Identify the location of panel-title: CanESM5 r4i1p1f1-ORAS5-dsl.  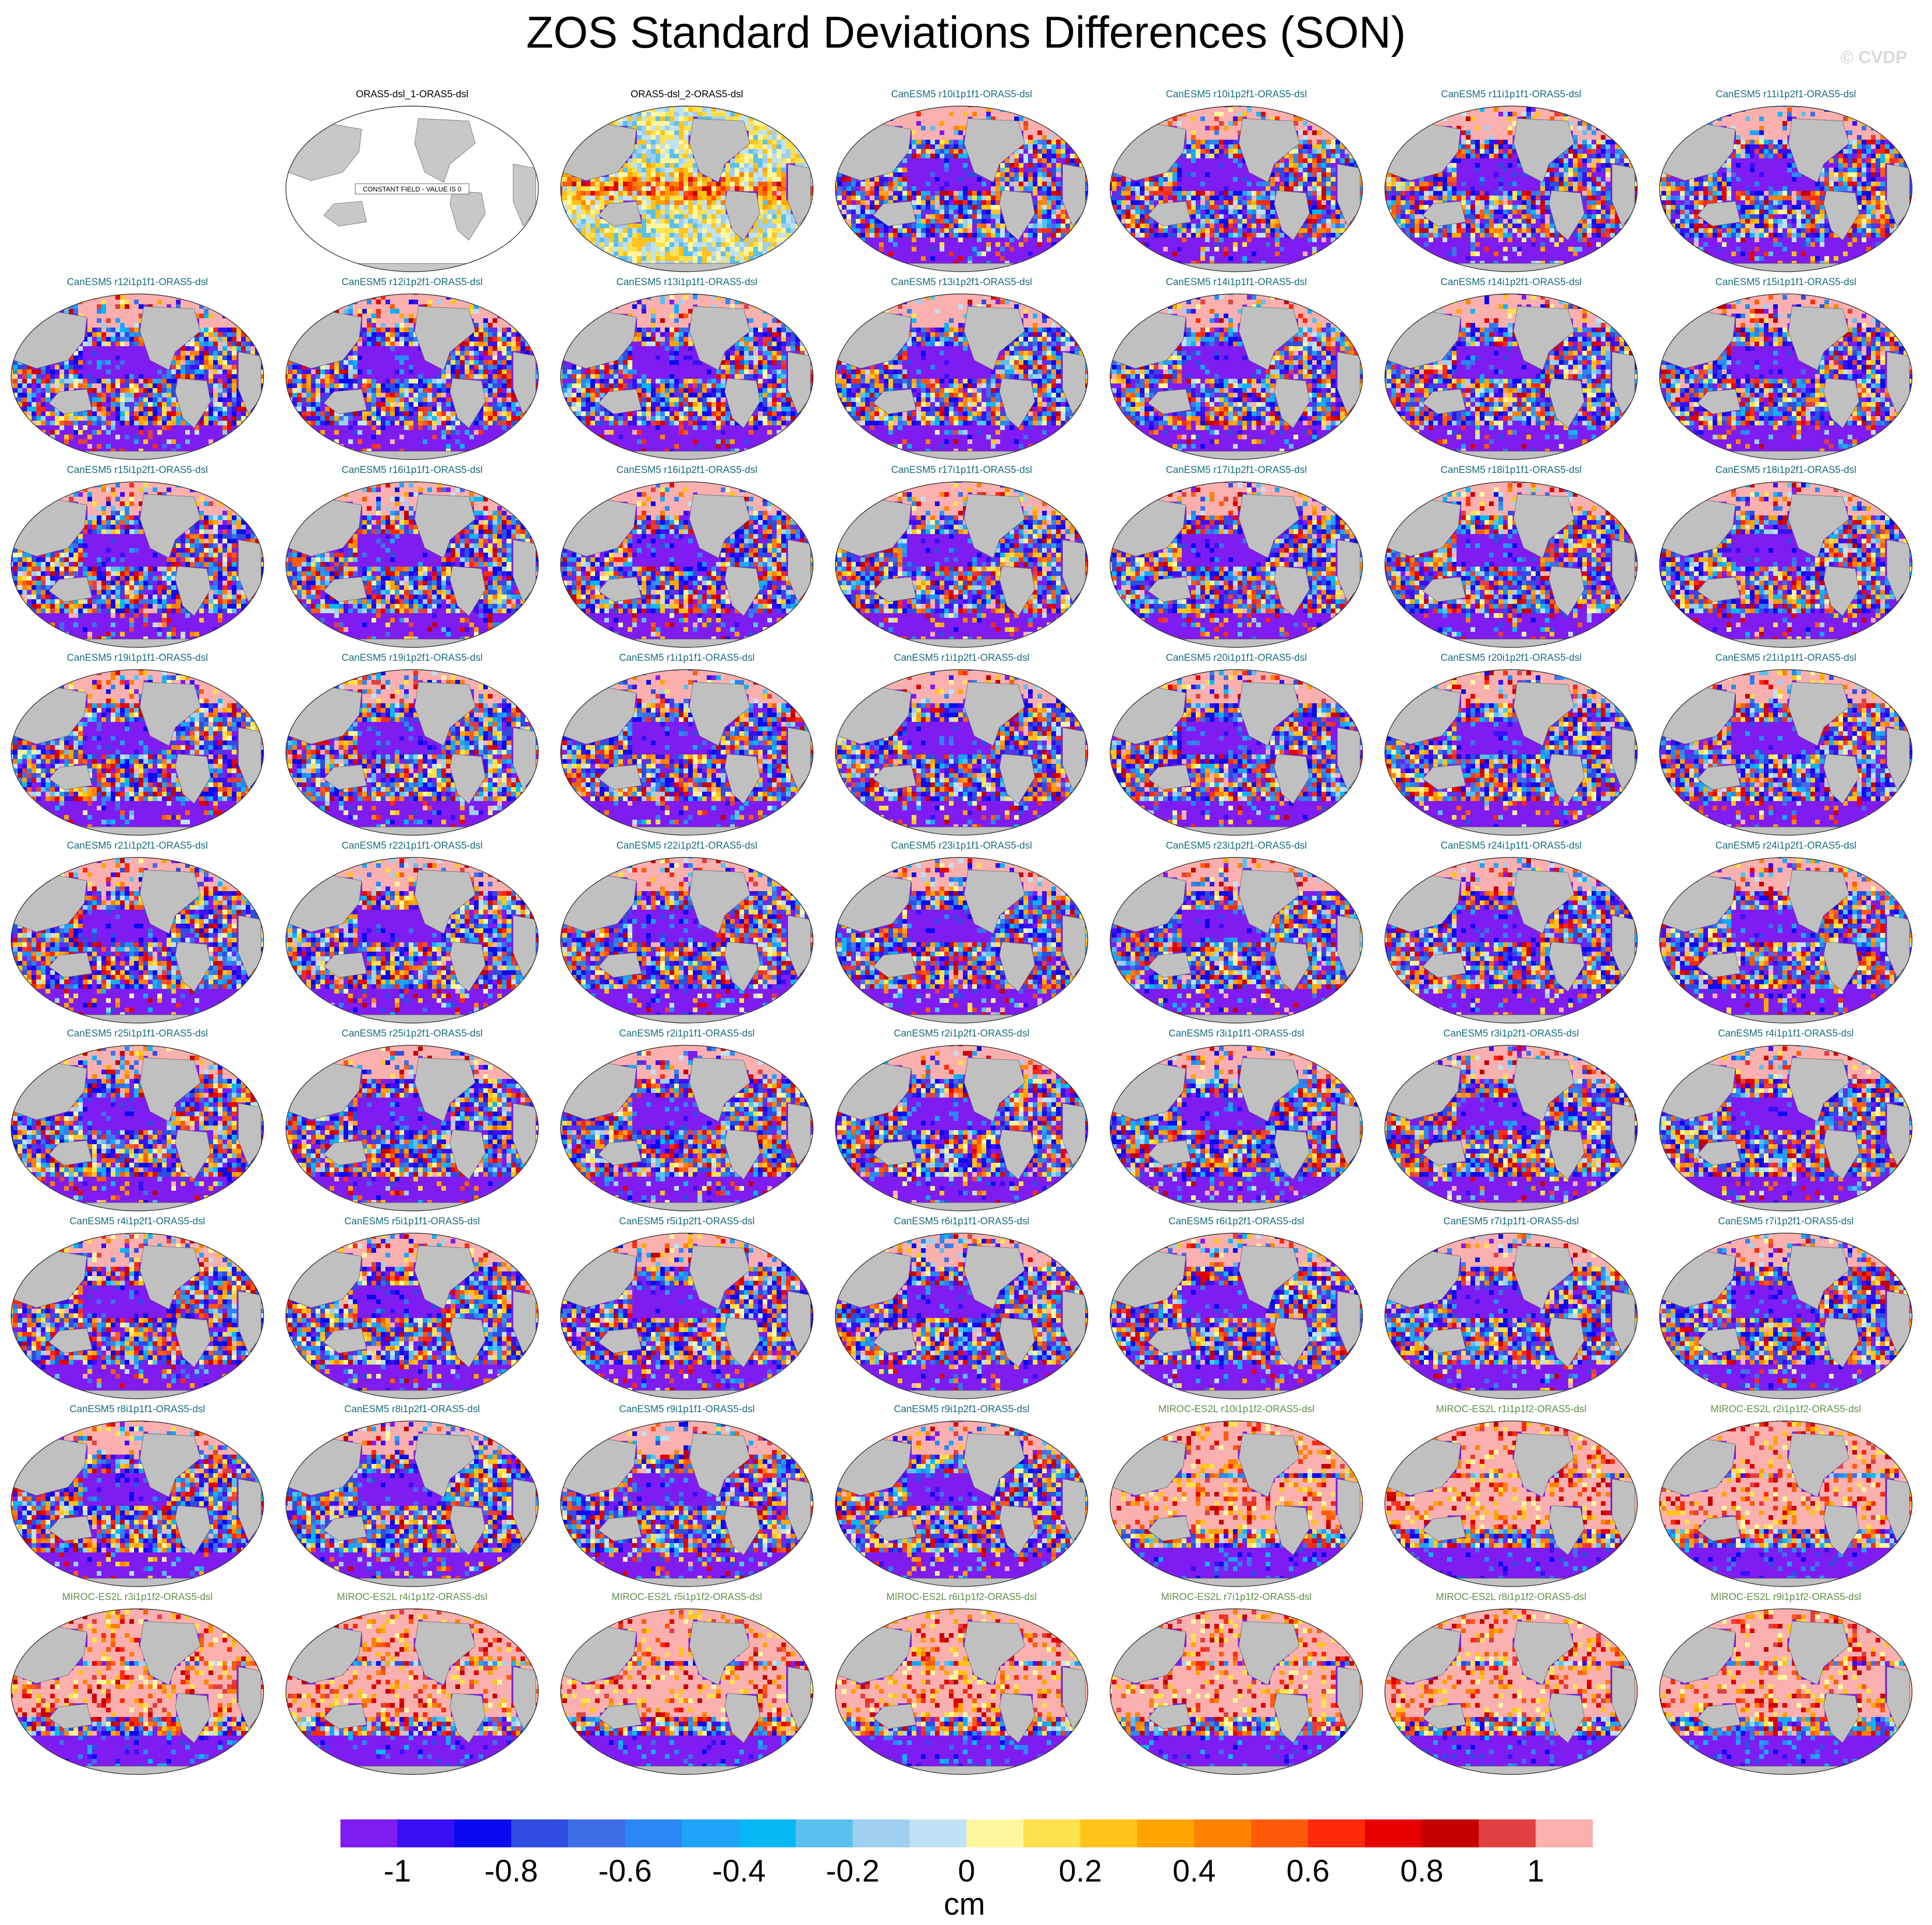
(1785, 1034).